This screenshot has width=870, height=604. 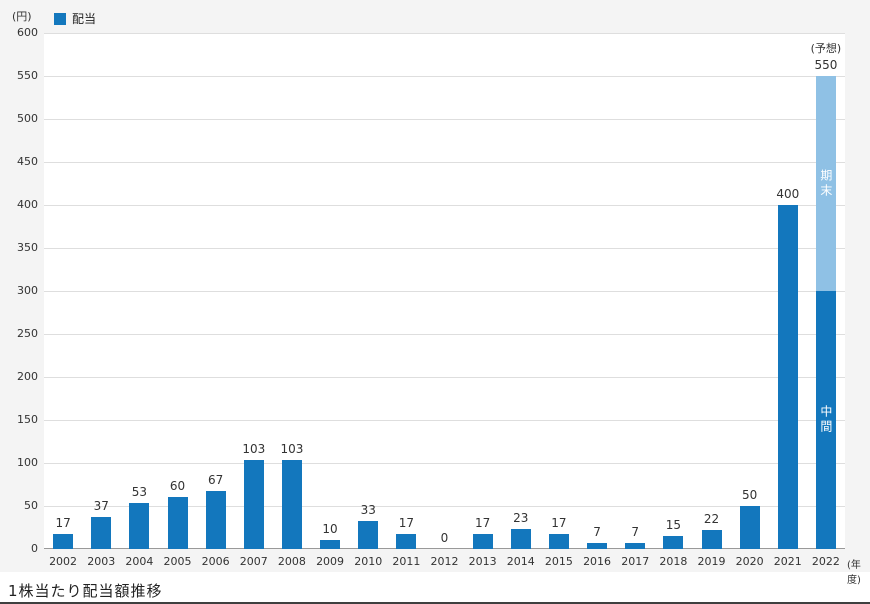 I want to click on y-axis-tick-label: 600, so click(x=27, y=32).